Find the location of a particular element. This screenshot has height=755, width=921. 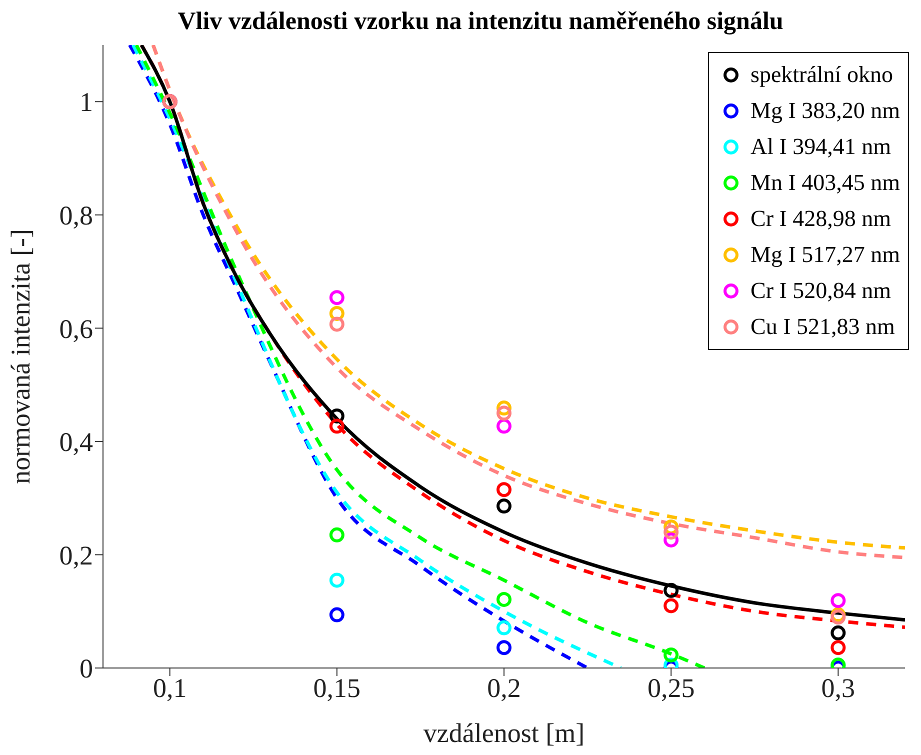

legend-label: Mg I 517,27 nm is located at coordinates (825, 255).